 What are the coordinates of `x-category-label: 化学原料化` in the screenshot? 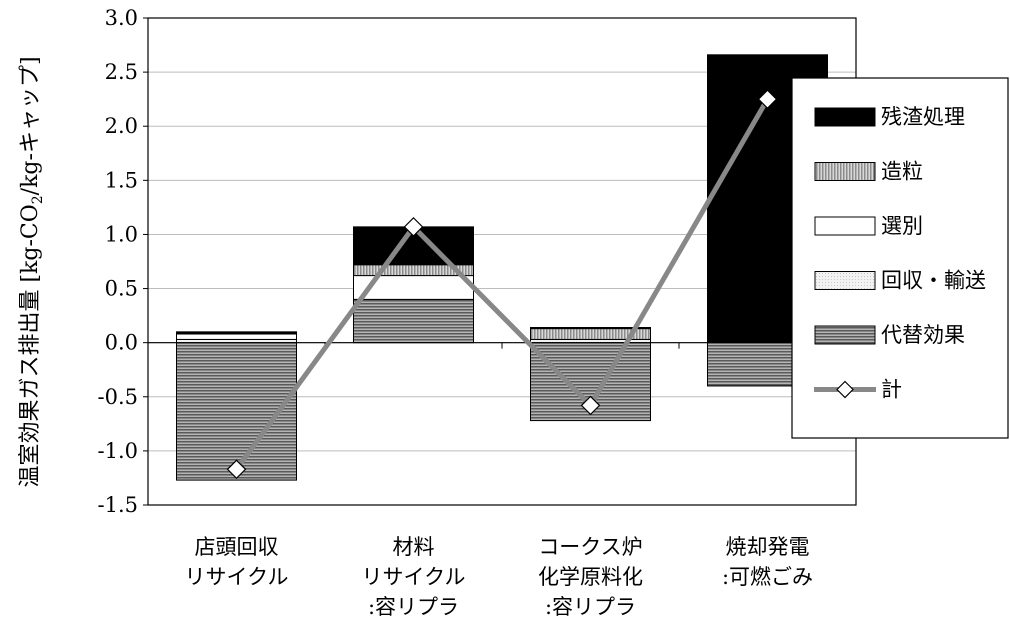 It's located at (590, 577).